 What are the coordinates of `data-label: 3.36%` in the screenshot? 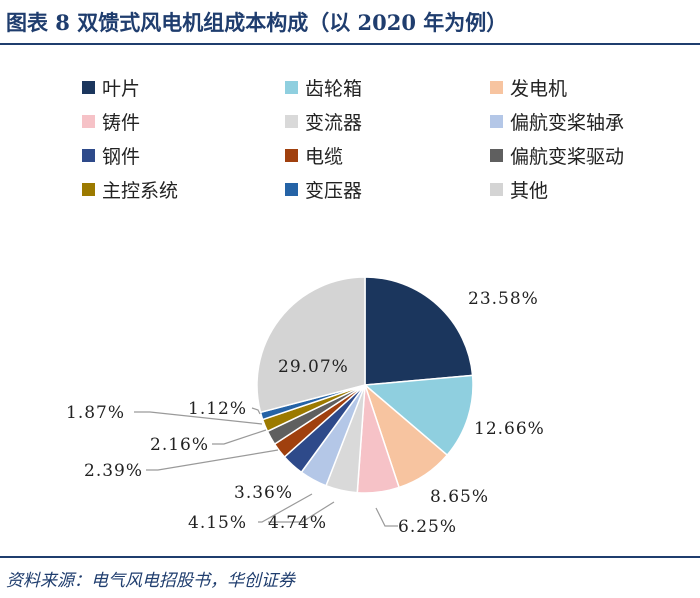 It's located at (263, 493).